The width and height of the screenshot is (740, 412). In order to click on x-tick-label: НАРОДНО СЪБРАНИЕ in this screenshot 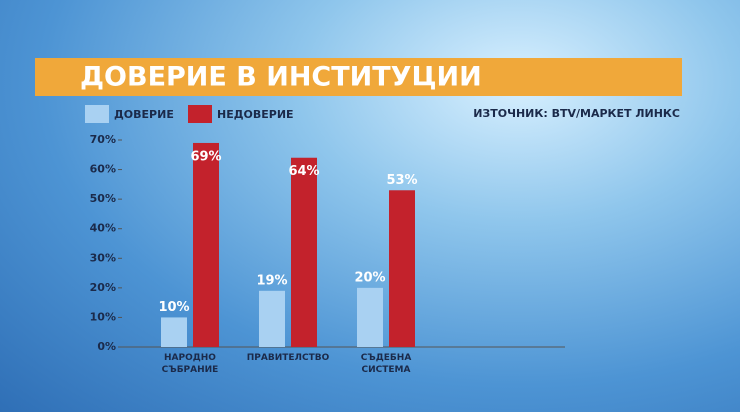, I will do `click(190, 364)`.